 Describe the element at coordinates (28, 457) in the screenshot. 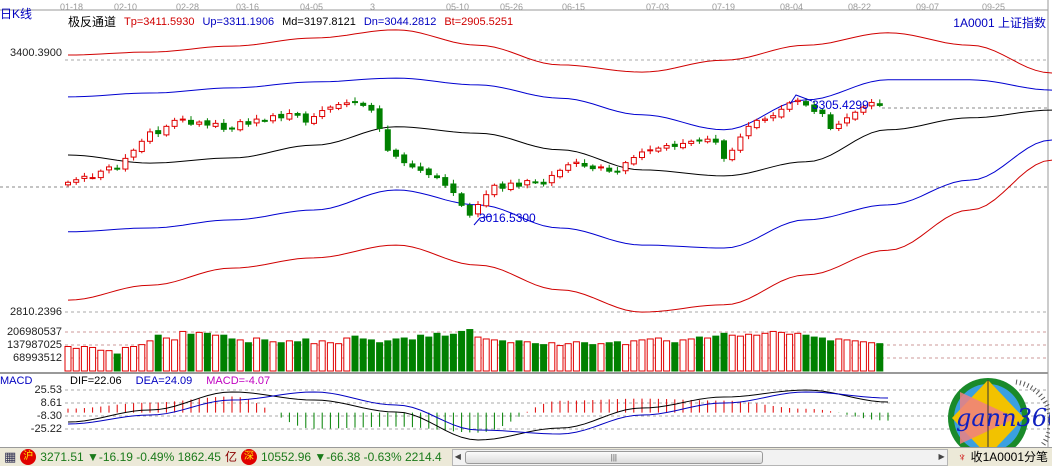

I see `shanghai-badge-icon: 沪` at that location.